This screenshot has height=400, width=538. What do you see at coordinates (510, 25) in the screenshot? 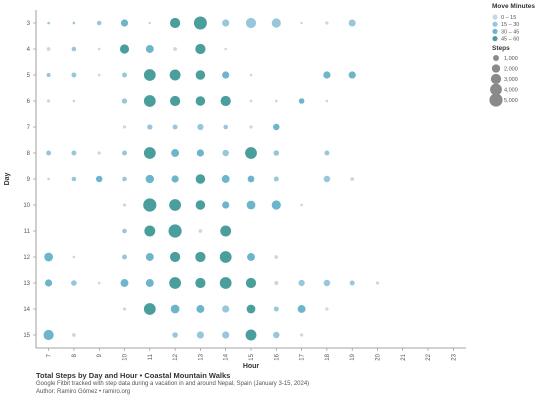
I see `legend-color-label: 15 – 30` at bounding box center [510, 25].